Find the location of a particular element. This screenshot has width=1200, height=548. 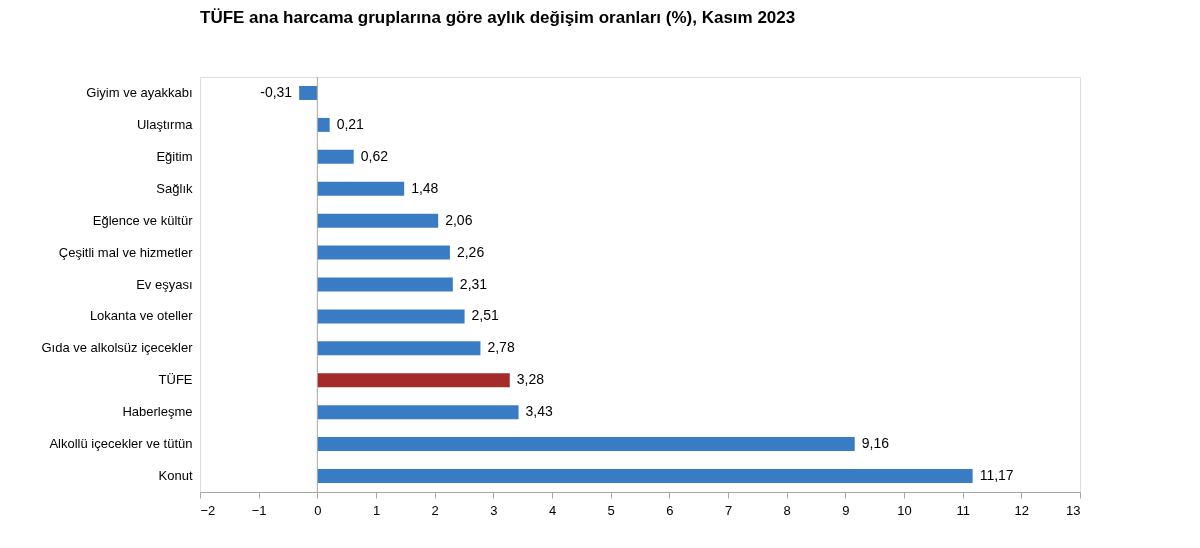

y-tick-label: TÜFE is located at coordinates (175, 380).